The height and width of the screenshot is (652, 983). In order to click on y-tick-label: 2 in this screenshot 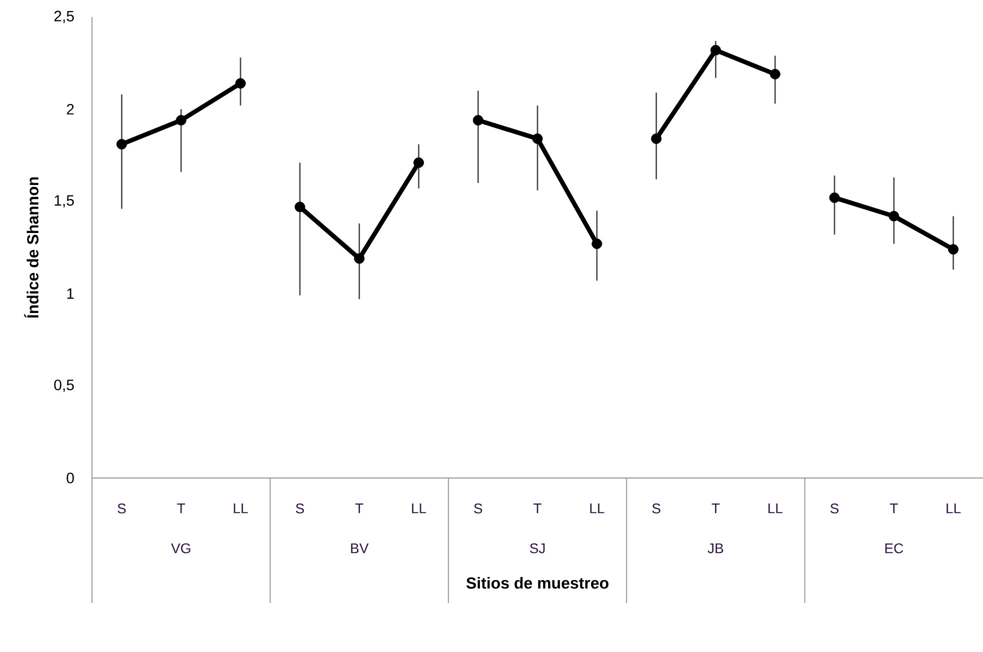, I will do `click(70, 109)`.